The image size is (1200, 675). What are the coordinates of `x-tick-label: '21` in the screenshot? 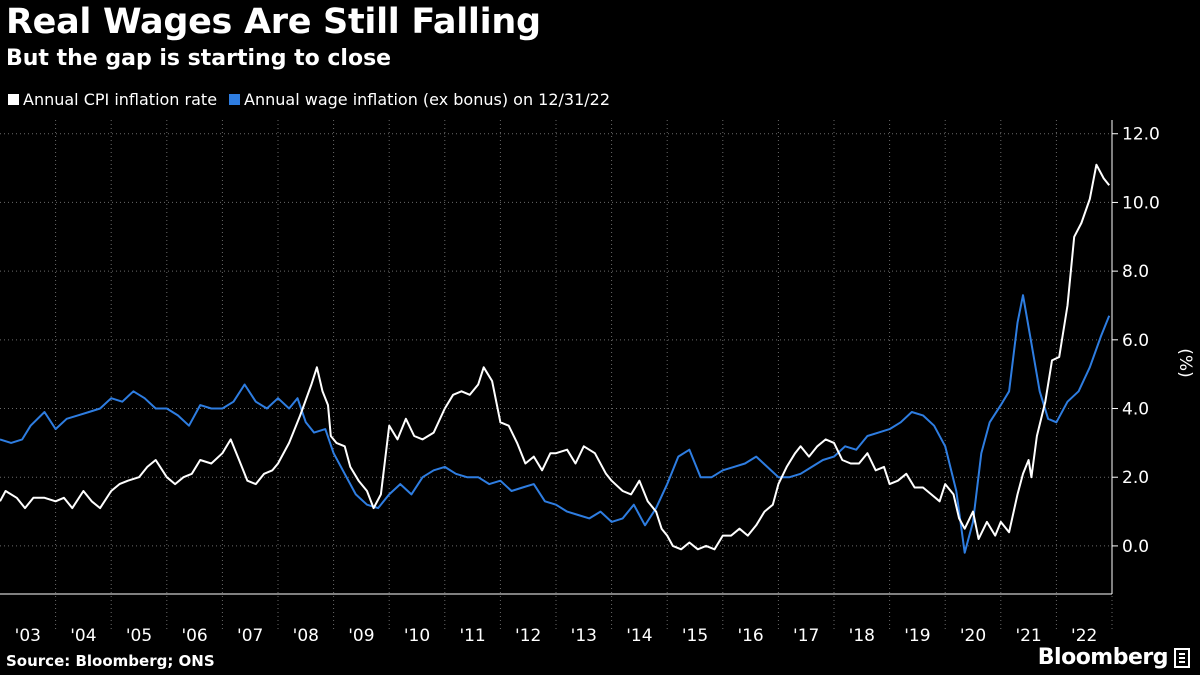 It's located at (1028, 636).